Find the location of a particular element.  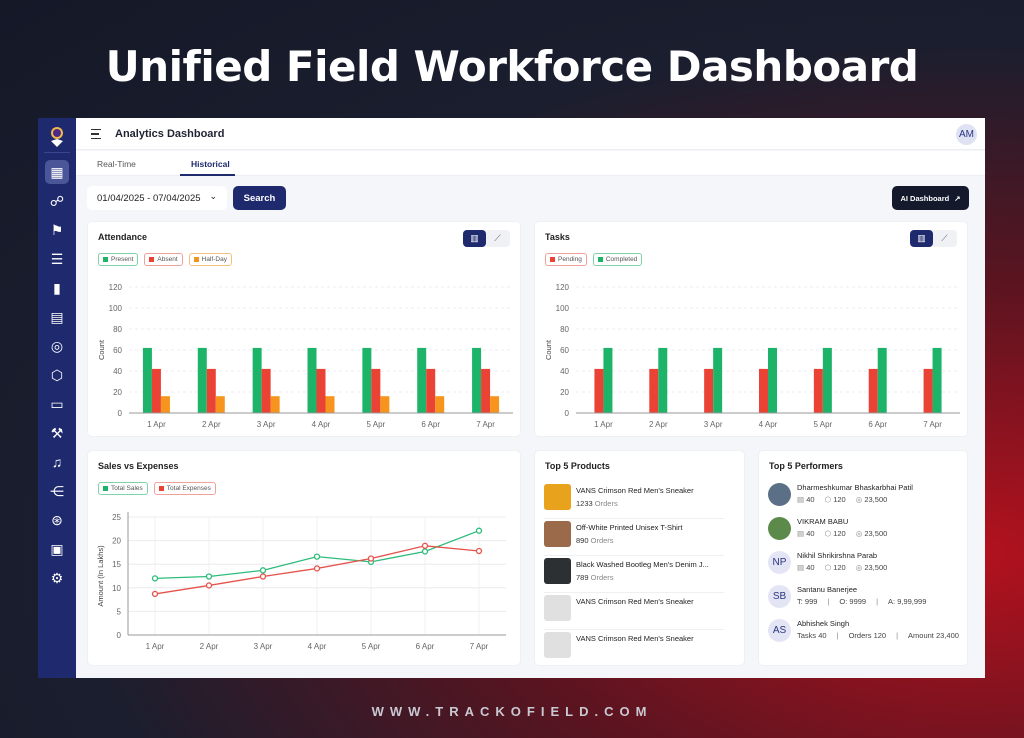

sidebar-item-user-settings: ⊛ is located at coordinates (57, 520).